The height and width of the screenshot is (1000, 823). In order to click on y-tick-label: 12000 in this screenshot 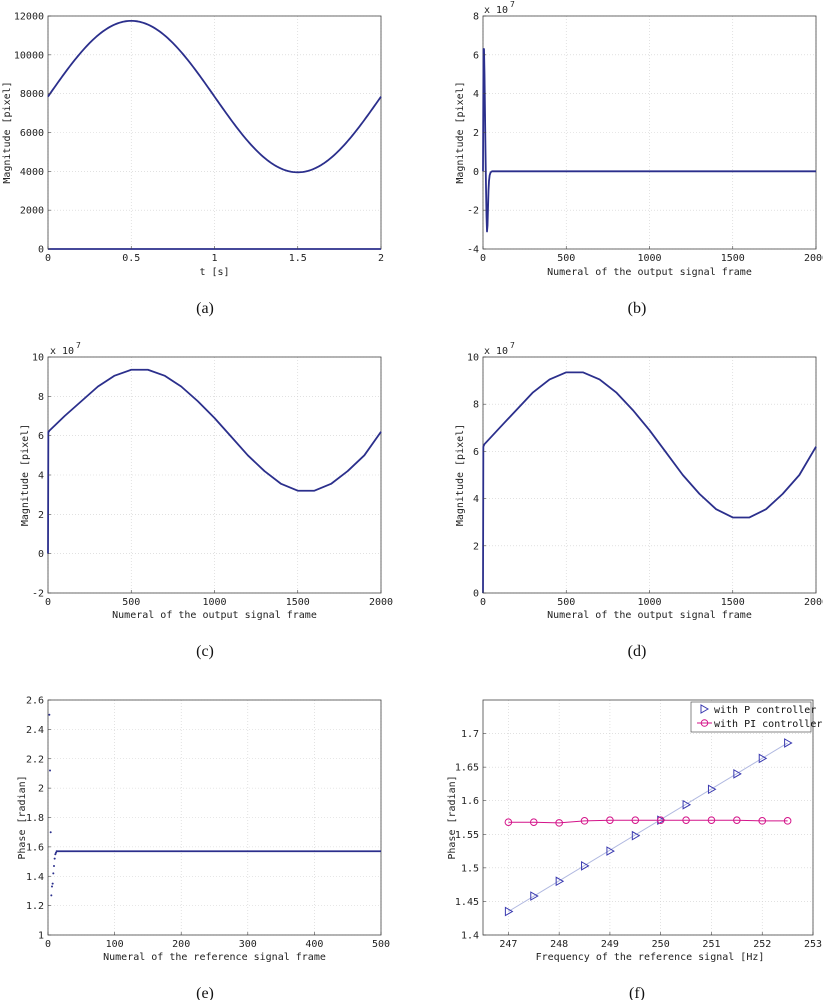, I will do `click(29, 17)`.